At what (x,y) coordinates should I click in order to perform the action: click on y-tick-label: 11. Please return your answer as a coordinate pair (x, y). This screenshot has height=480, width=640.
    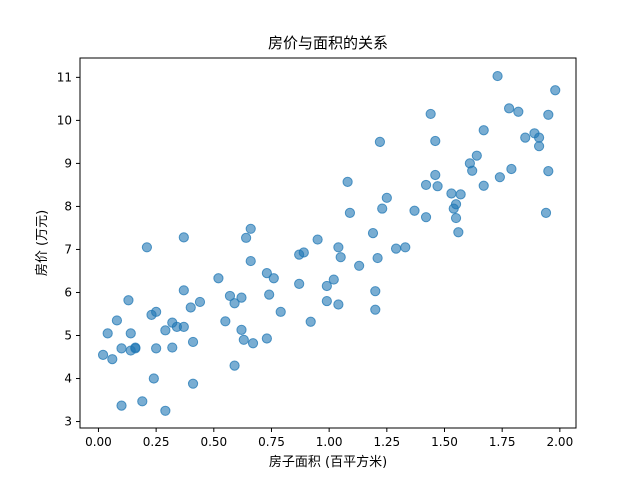
    Looking at the image, I should click on (64, 77).